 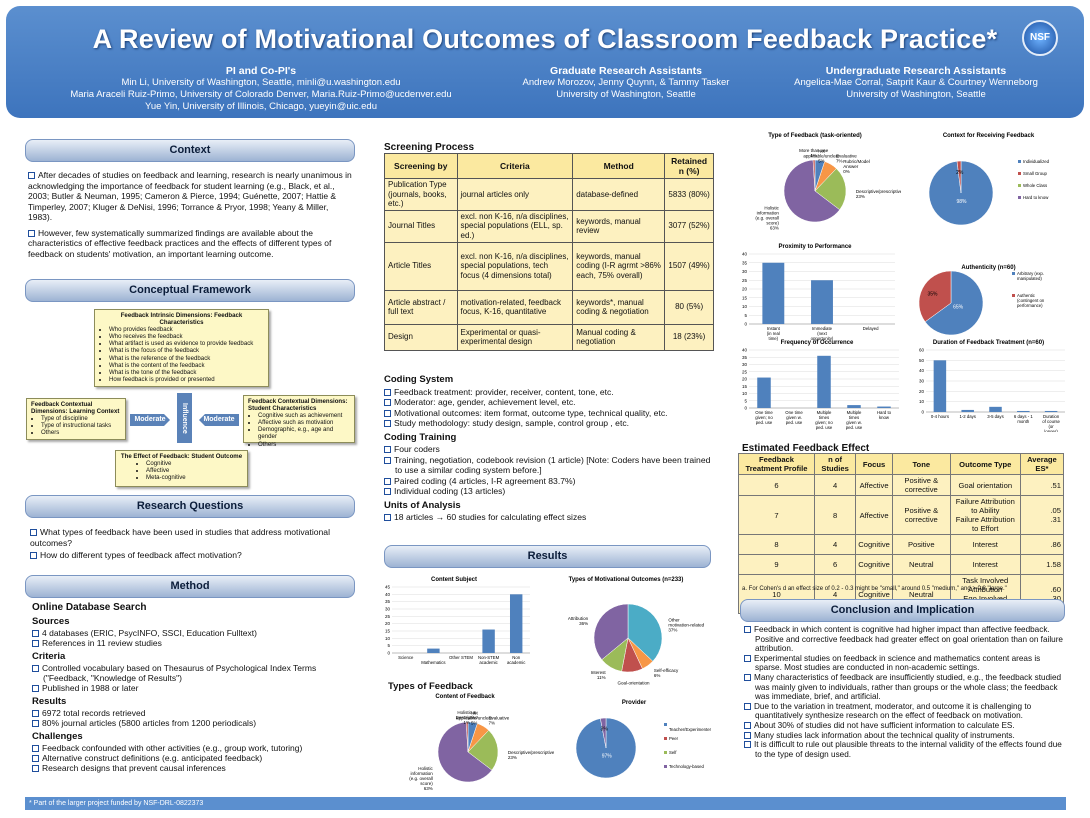 What do you see at coordinates (1030, 273) in the screenshot?
I see `legend-label-line: Arbitrary (exp.` at bounding box center [1030, 273].